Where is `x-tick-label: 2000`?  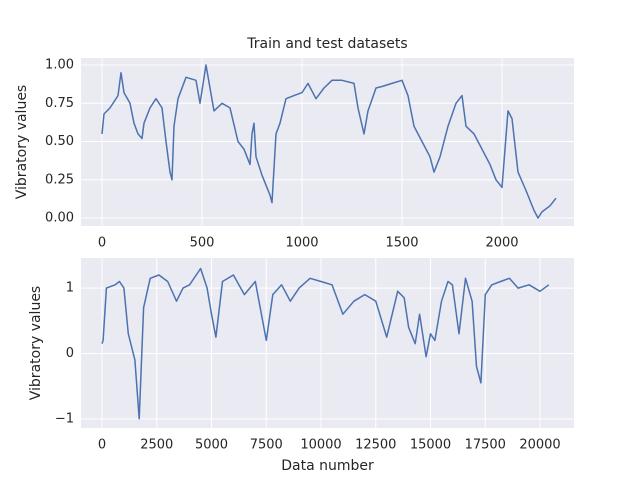 x-tick-label: 2000 is located at coordinates (501, 243).